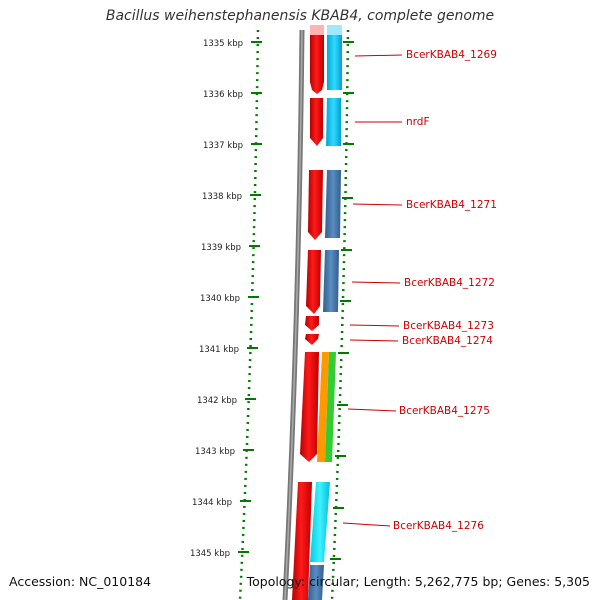 This screenshot has width=600, height=600. Describe the element at coordinates (302, 541) in the screenshot. I see `gene-1276-arrow` at that location.